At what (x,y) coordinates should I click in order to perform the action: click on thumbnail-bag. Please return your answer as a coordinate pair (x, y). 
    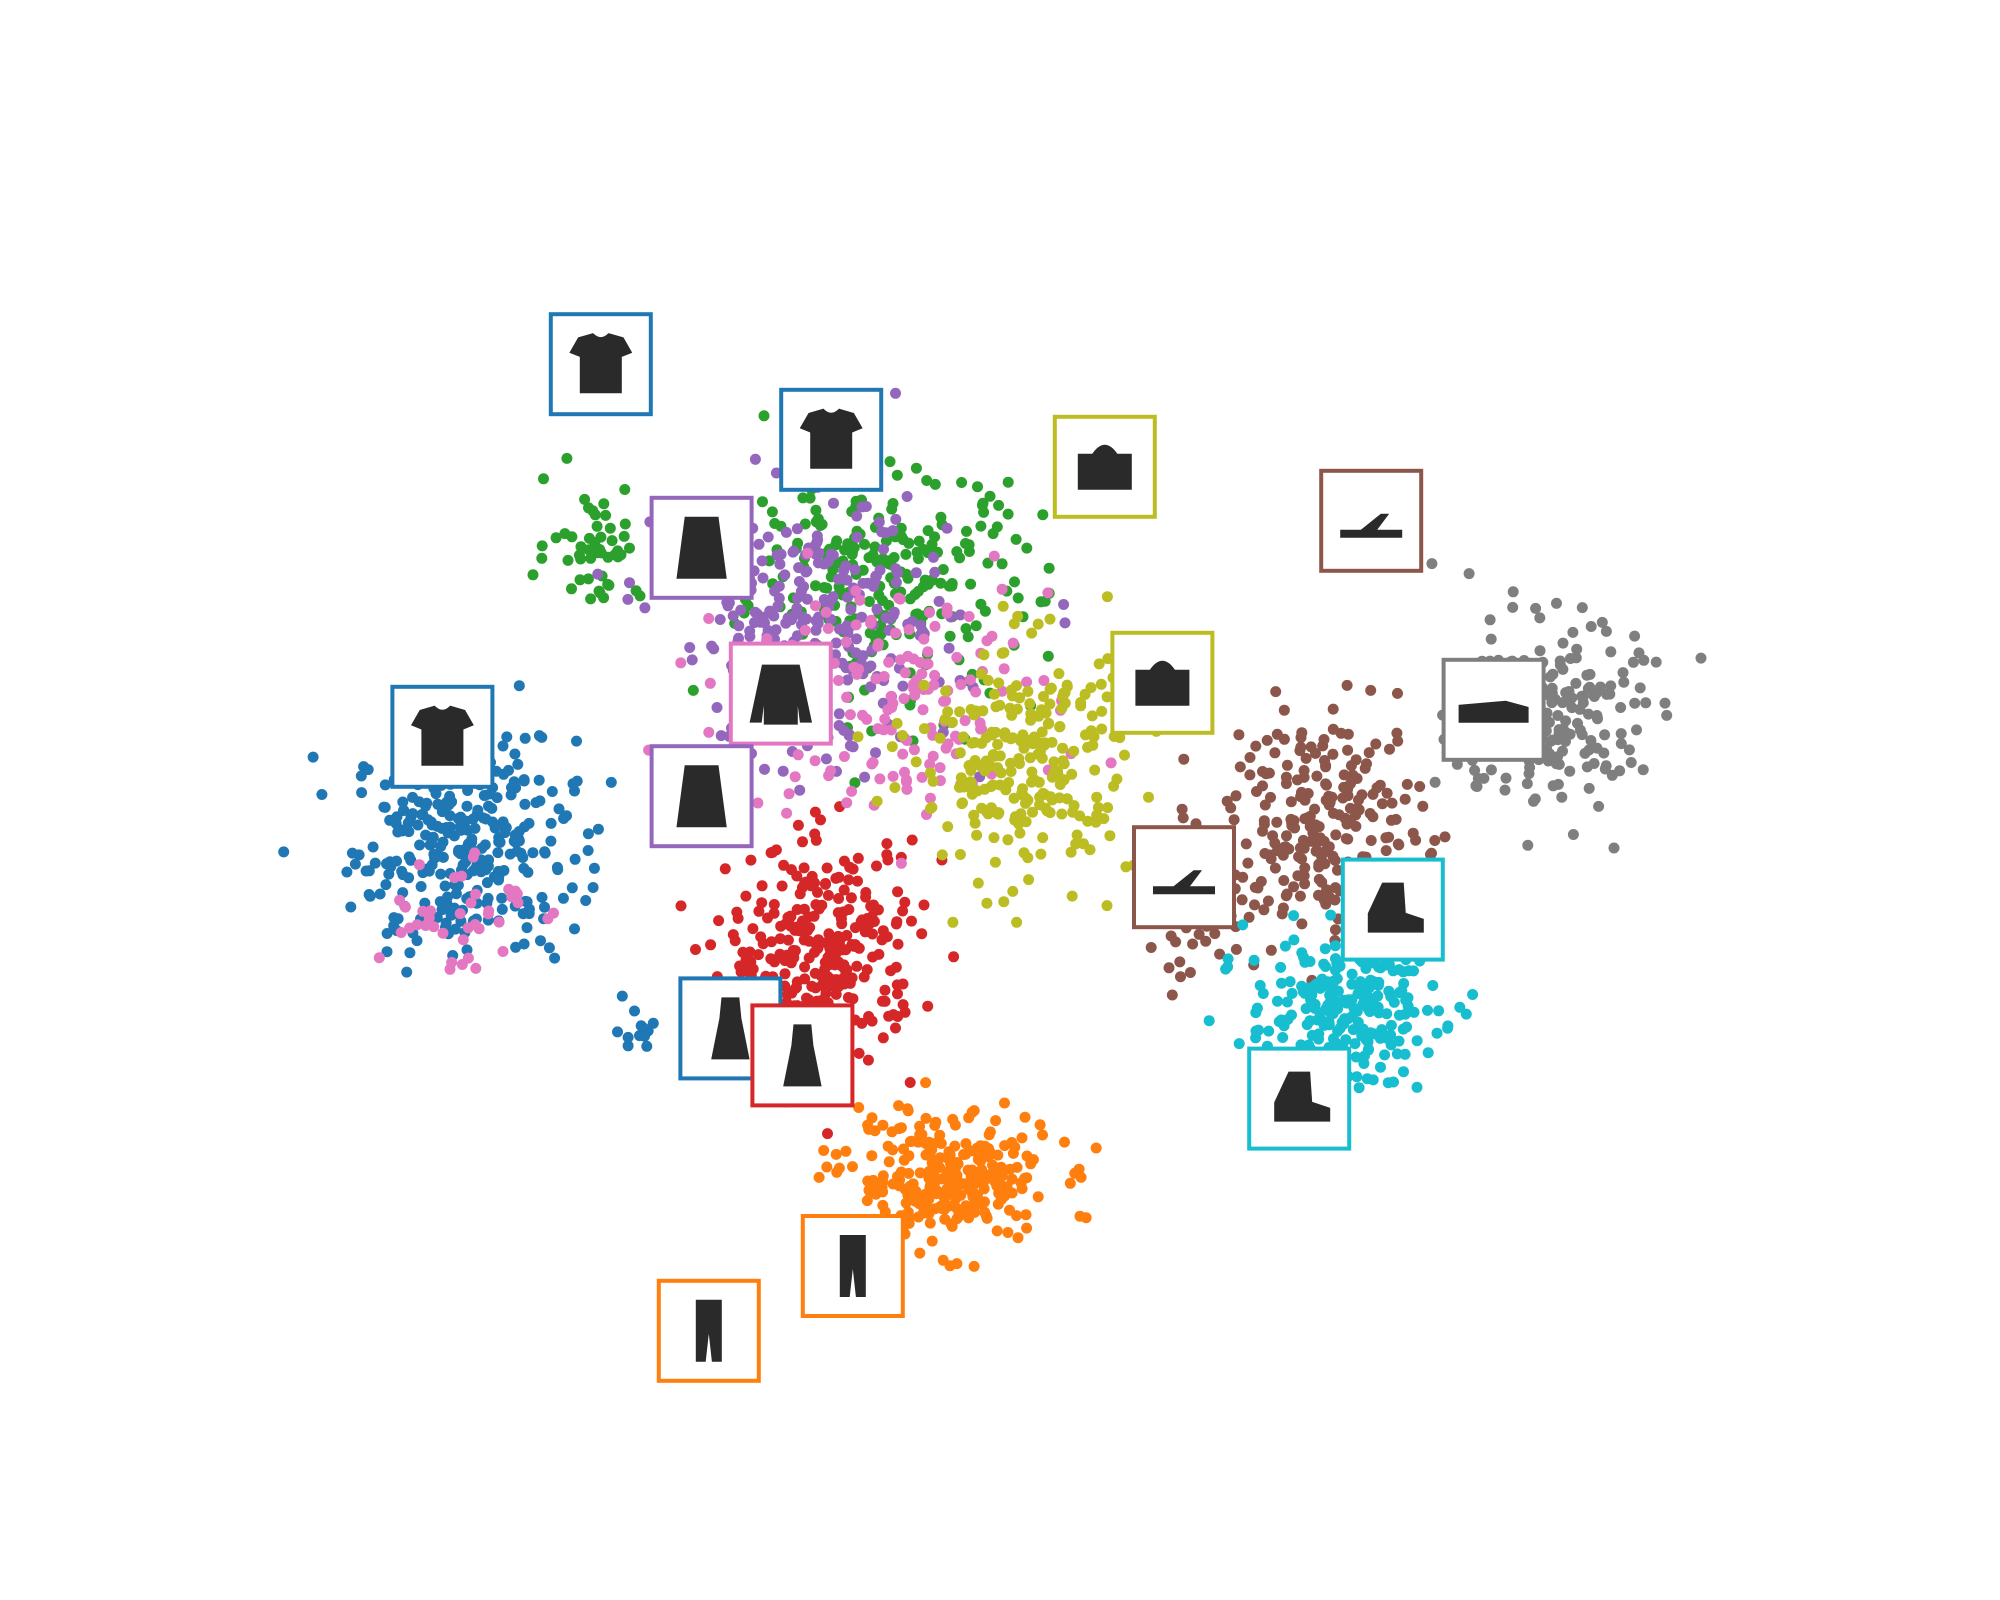
    Looking at the image, I should click on (1162, 682).